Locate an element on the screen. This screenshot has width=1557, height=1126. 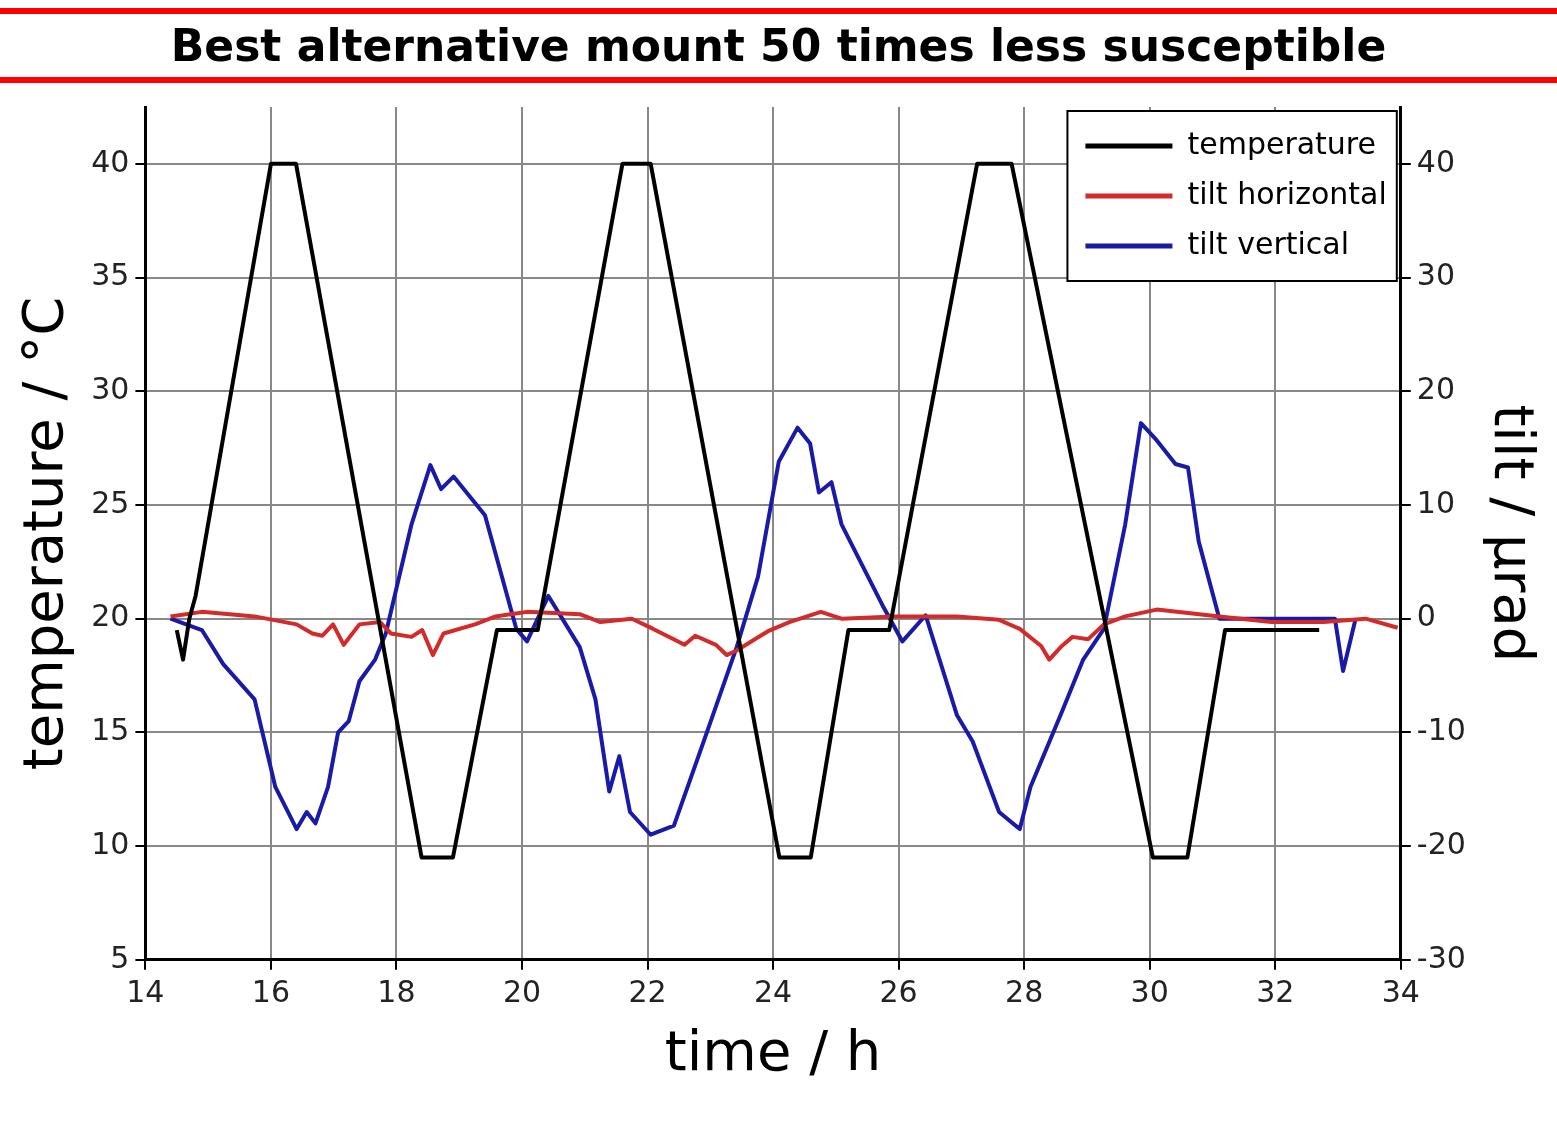
y2-tick-label: 10 is located at coordinates (1435, 502).